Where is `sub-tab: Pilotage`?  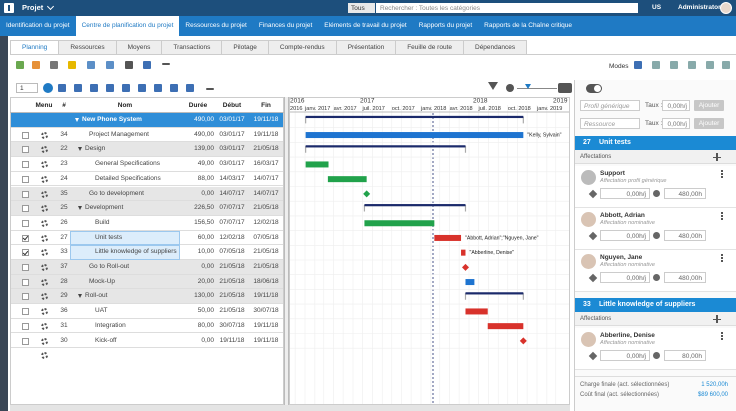
sub-tab: Pilotage is located at coordinates (245, 47).